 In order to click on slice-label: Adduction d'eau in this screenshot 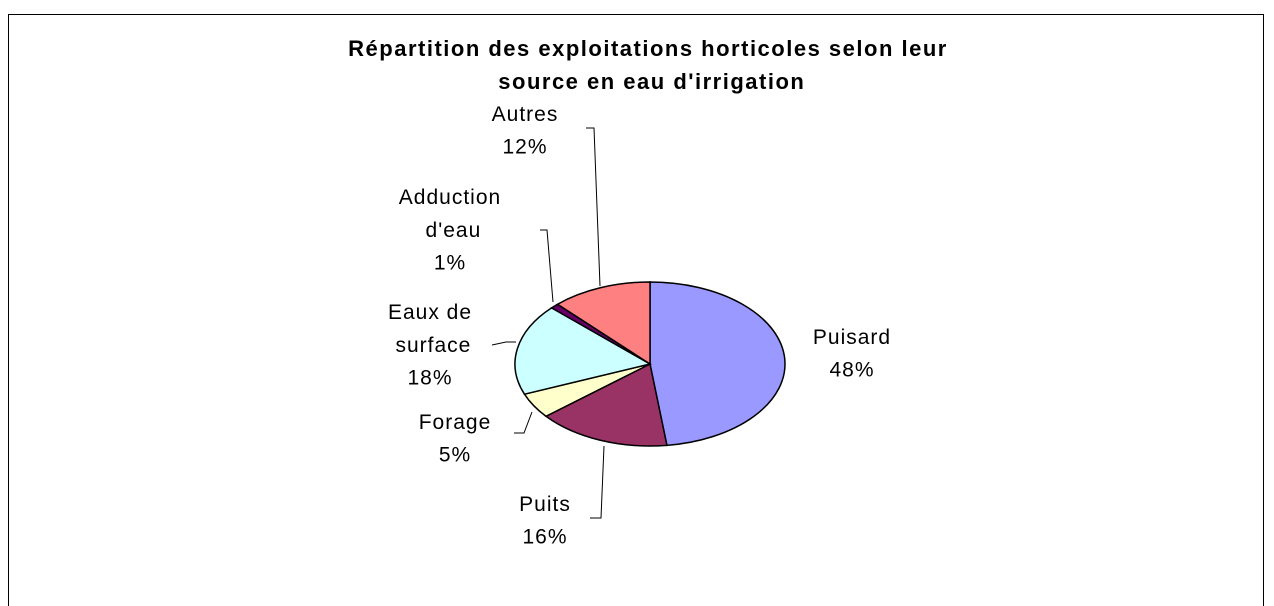, I will do `click(450, 214)`.